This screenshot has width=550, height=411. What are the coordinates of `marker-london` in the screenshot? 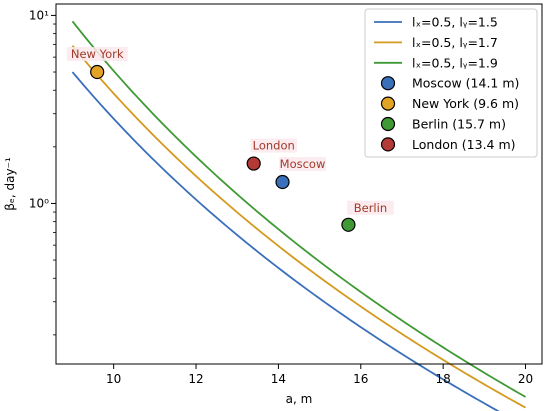 It's located at (253, 163).